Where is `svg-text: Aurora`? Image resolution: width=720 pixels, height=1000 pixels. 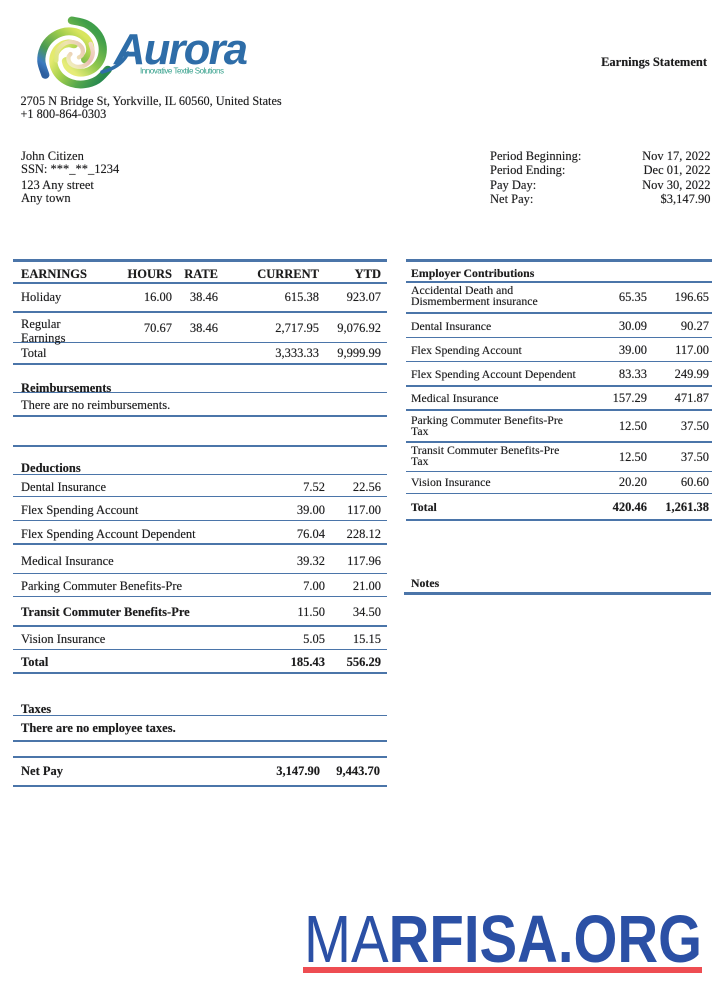
svg-text: Aurora is located at coordinates (180, 50).